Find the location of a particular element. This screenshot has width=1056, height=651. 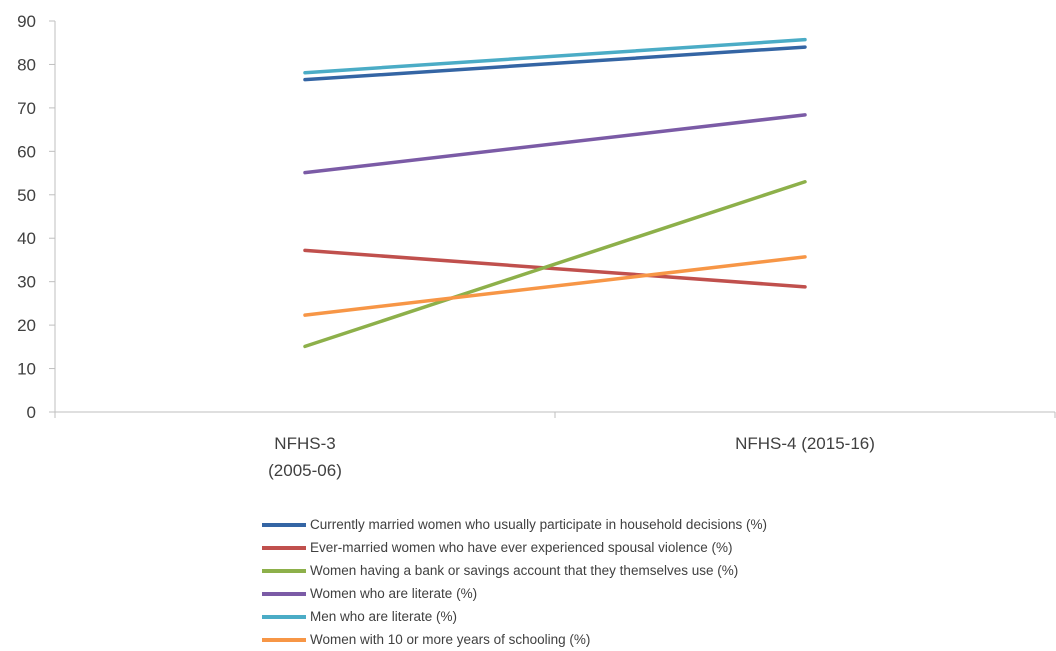

y-axis-ticks: 0 10 20 30 40 50 60 70 80 90 is located at coordinates (36, 217).